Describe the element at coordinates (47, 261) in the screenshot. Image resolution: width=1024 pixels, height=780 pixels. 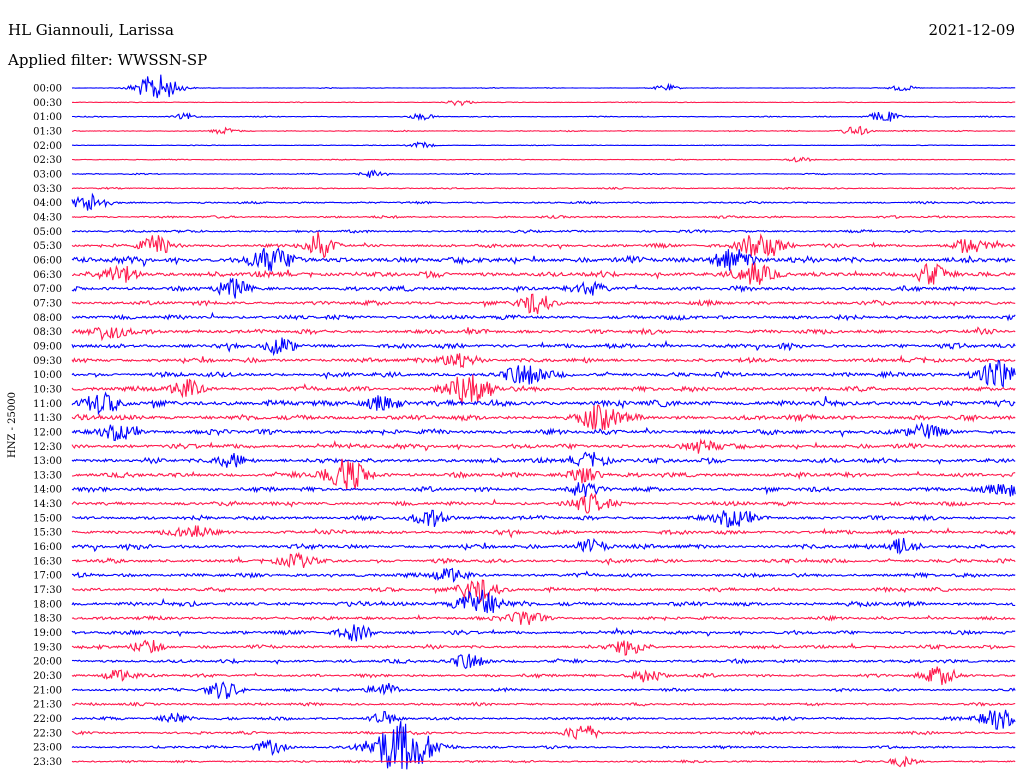
I see `row-label: 06:00` at that location.